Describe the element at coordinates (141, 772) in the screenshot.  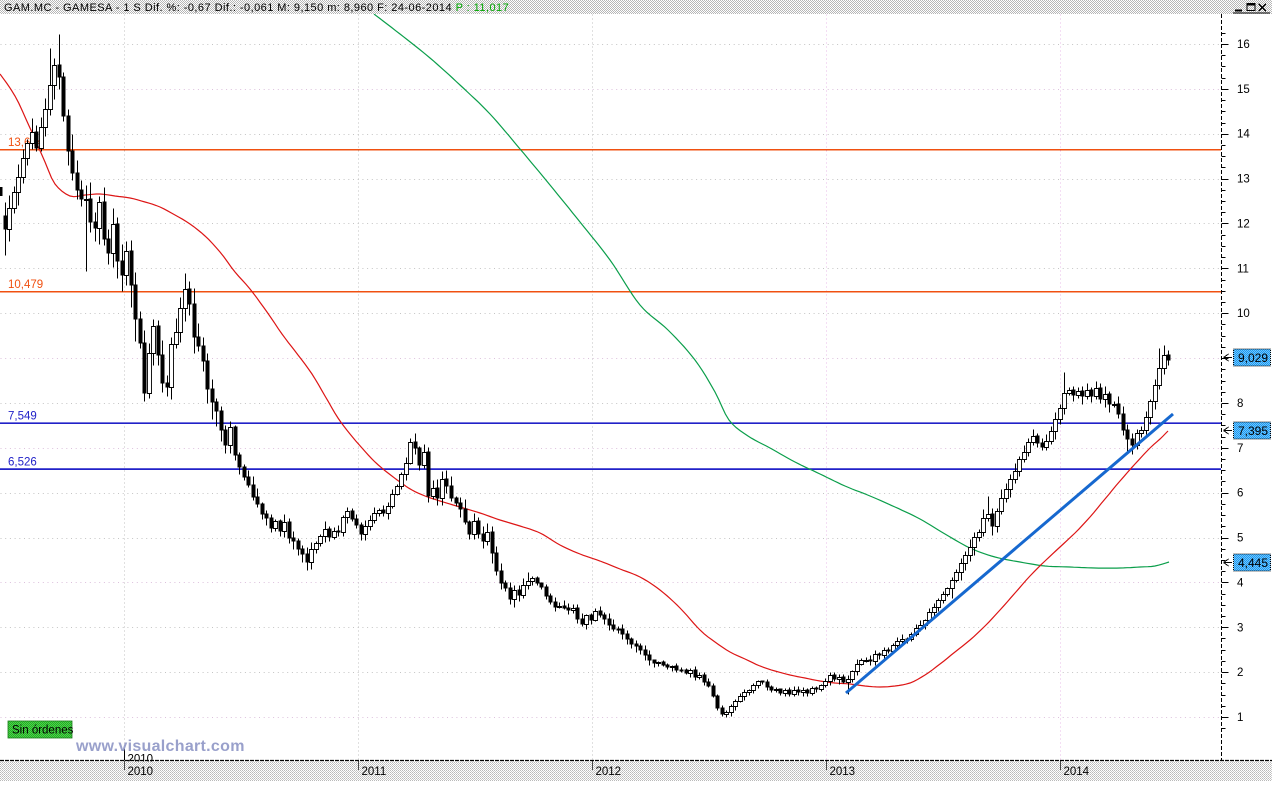
I see `svg-text: 2010` at that location.